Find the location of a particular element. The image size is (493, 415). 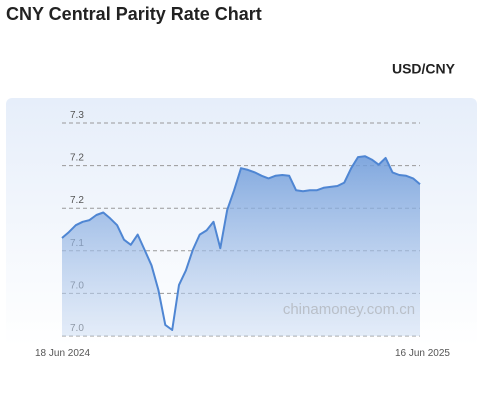

chart-title: CNY Central Parity Rate Chart is located at coordinates (134, 14).